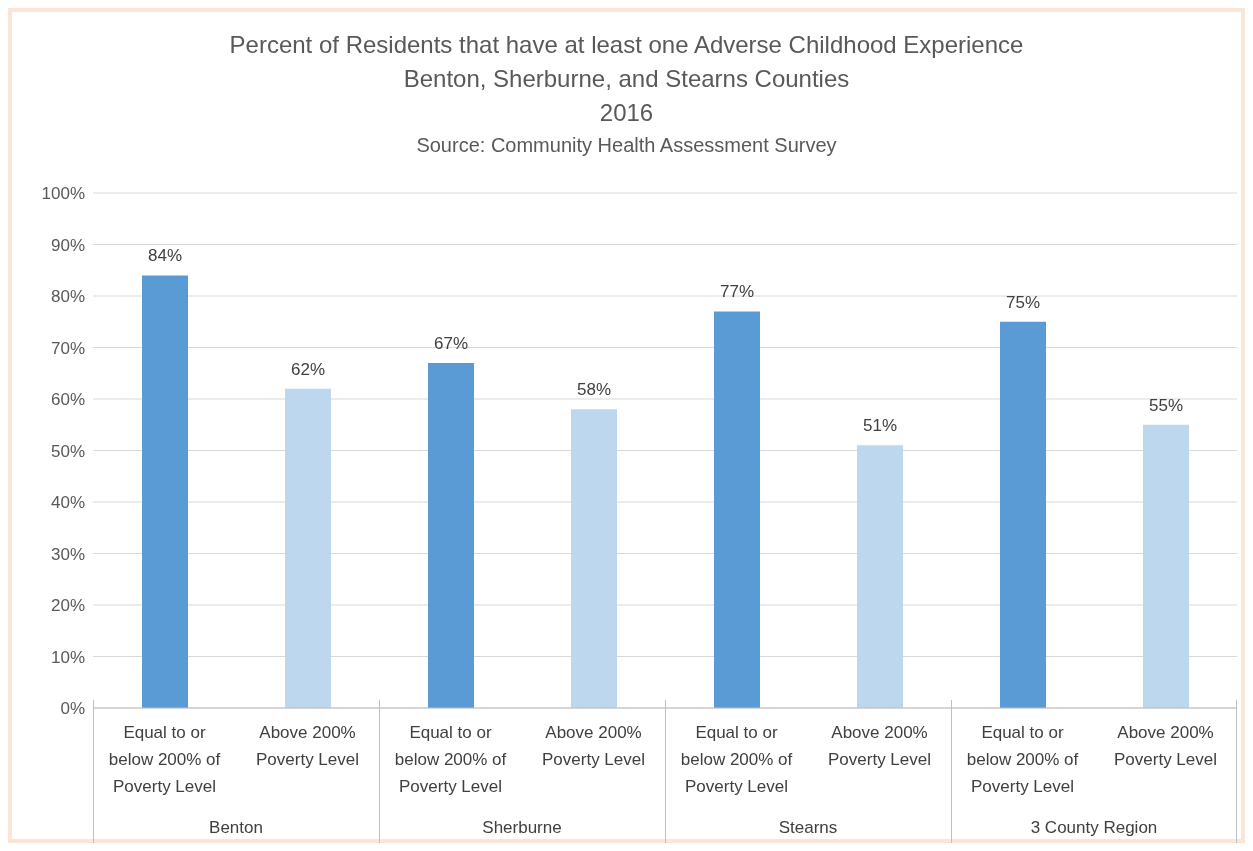 This screenshot has height=851, width=1253. What do you see at coordinates (67, 554) in the screenshot?
I see `y-tick-label: 30%` at bounding box center [67, 554].